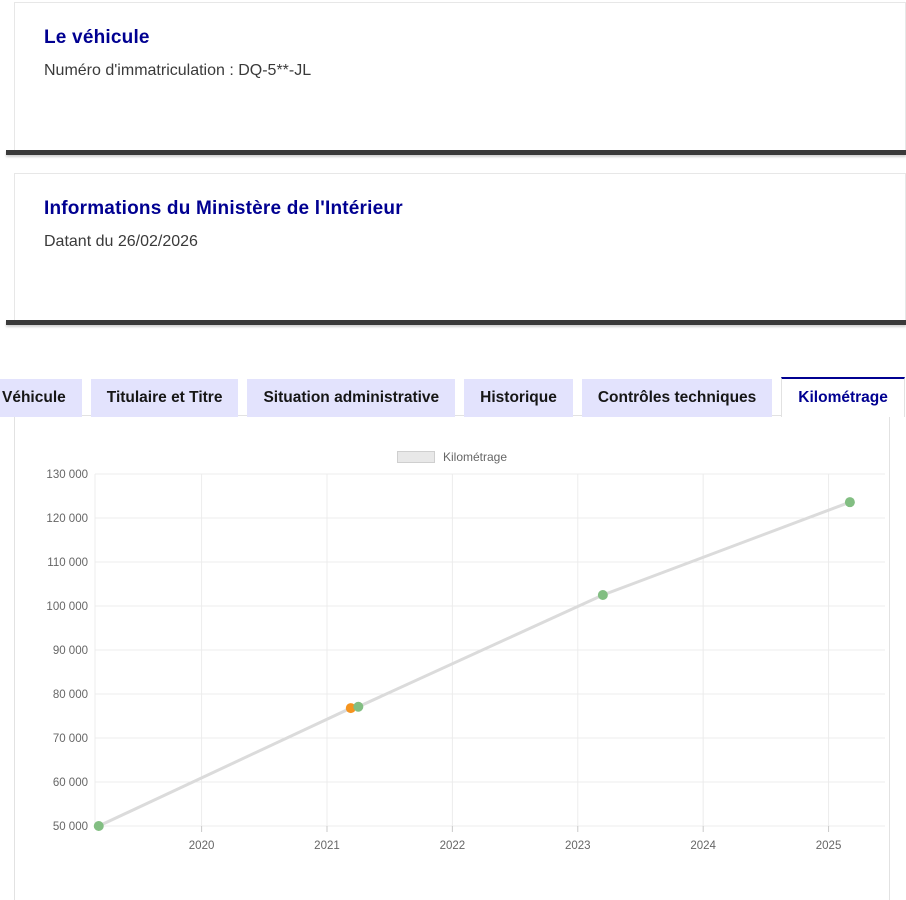 This screenshot has width=906, height=900. What do you see at coordinates (453, 846) in the screenshot?
I see `svg-text: 2022` at bounding box center [453, 846].